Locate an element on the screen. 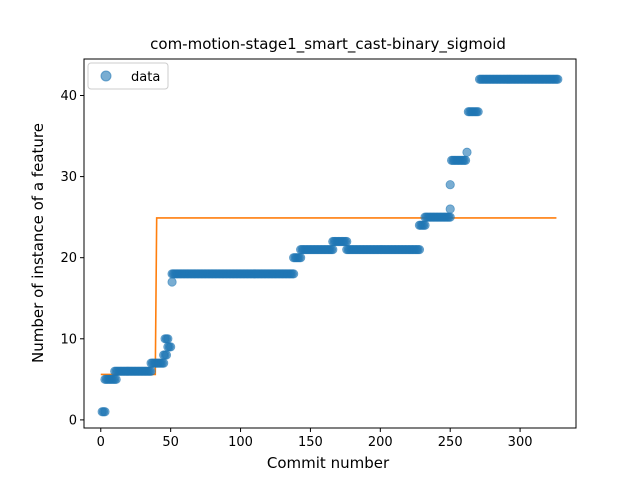  y-axis-label: Number of instance of a feature is located at coordinates (38, 243).